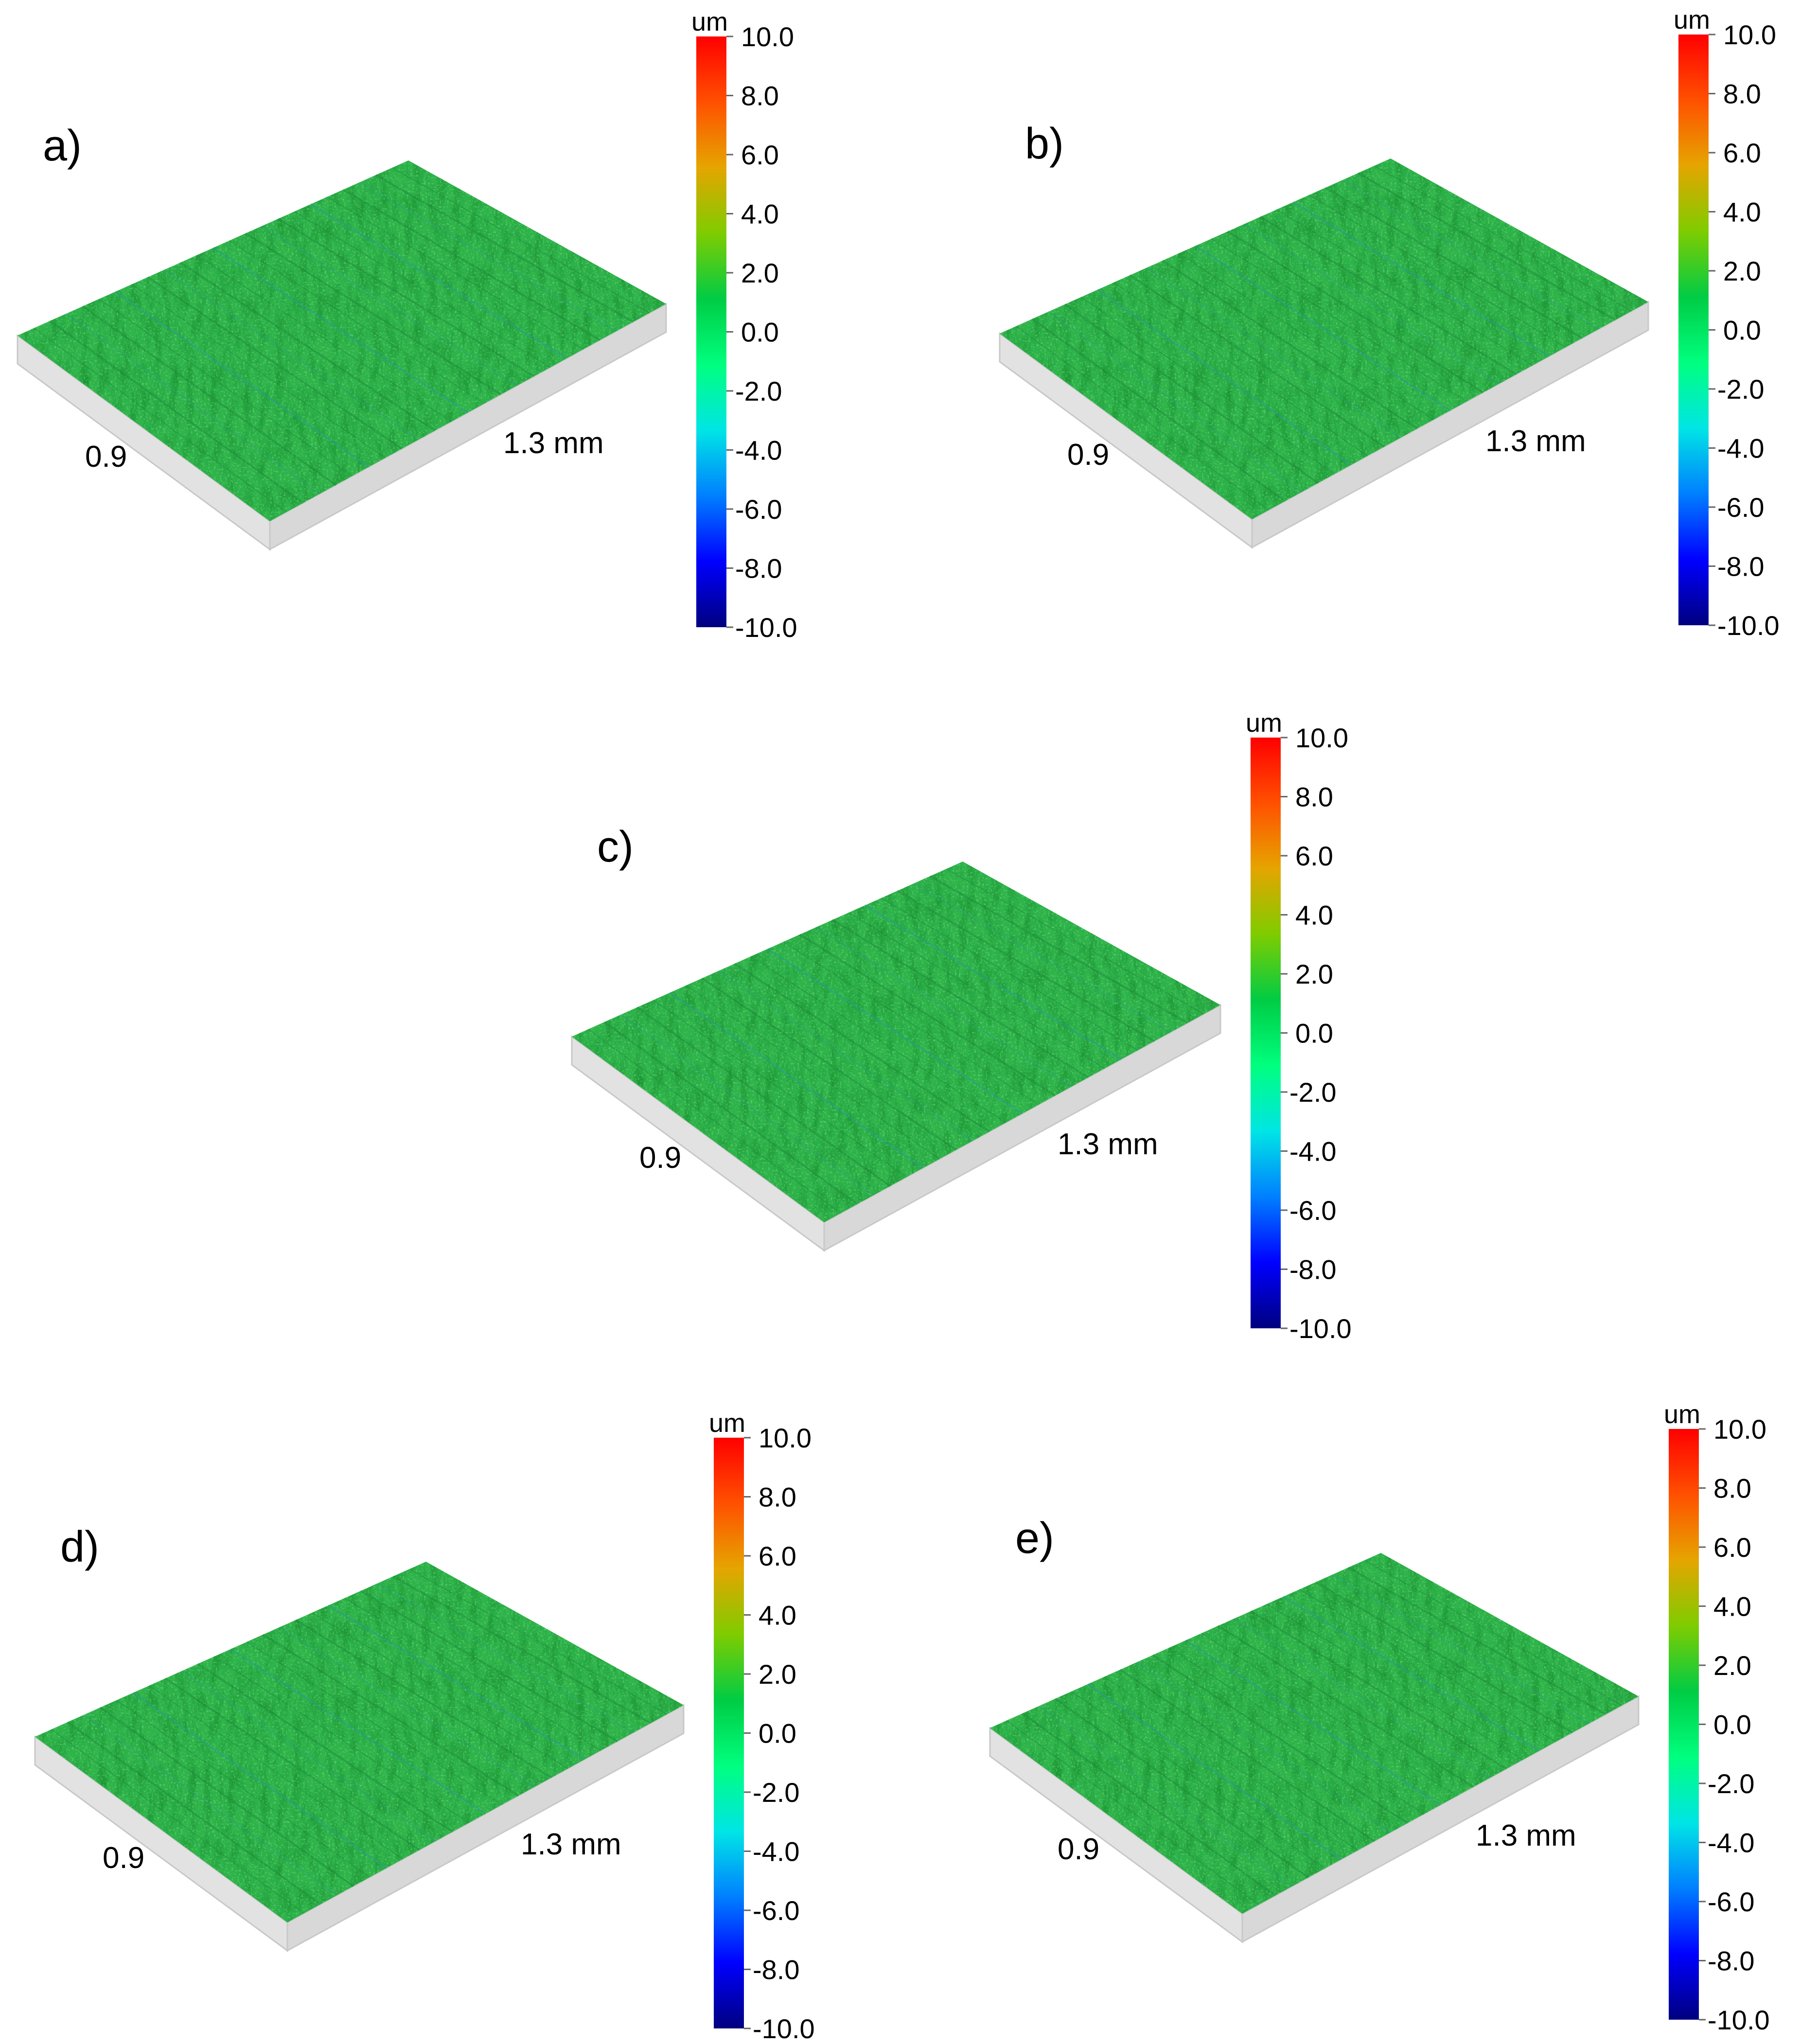 The width and height of the screenshot is (1800, 2044). What do you see at coordinates (1034, 1539) in the screenshot?
I see `panel-label: e)` at bounding box center [1034, 1539].